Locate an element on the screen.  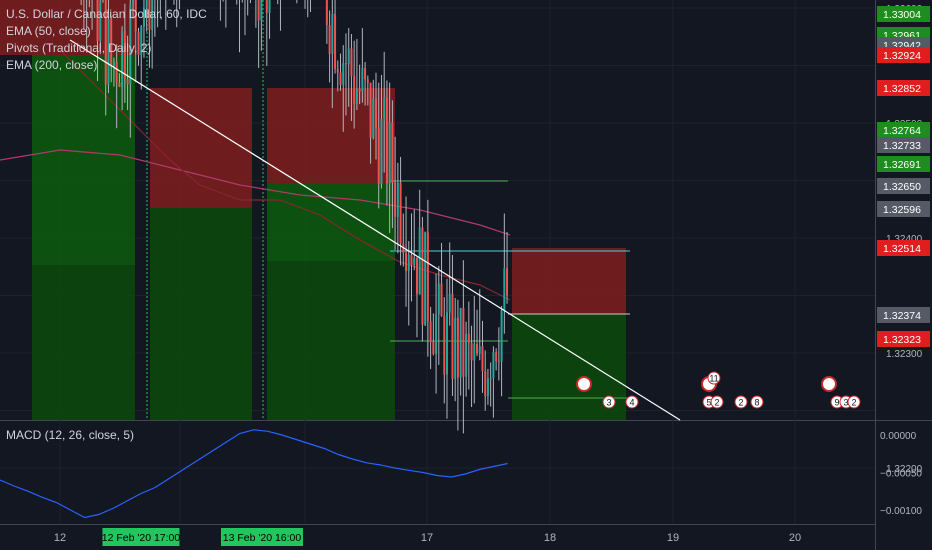
price-label: 1.32596 is located at coordinates (902, 210).